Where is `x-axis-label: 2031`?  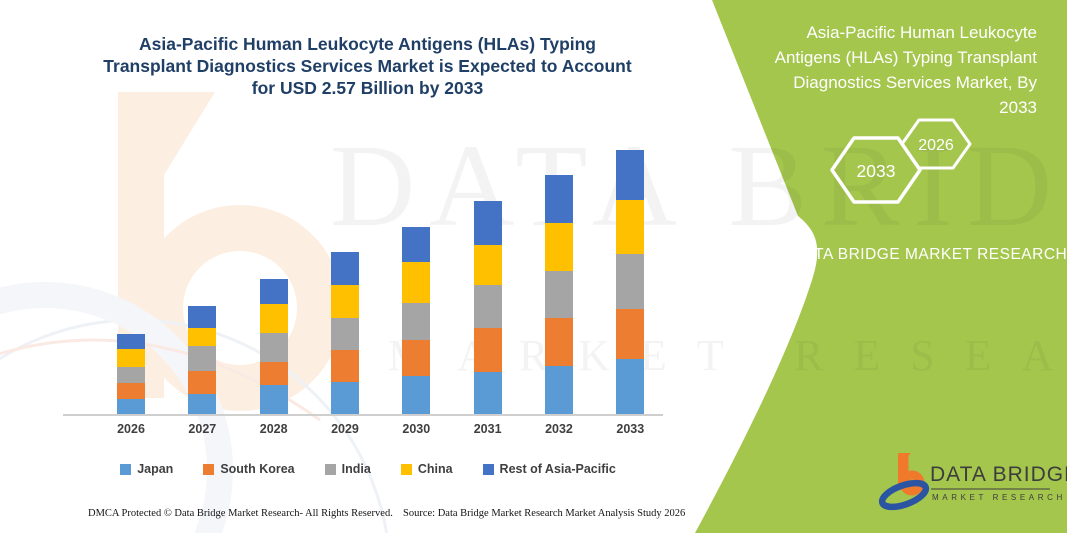
x-axis-label: 2031 is located at coordinates (487, 429).